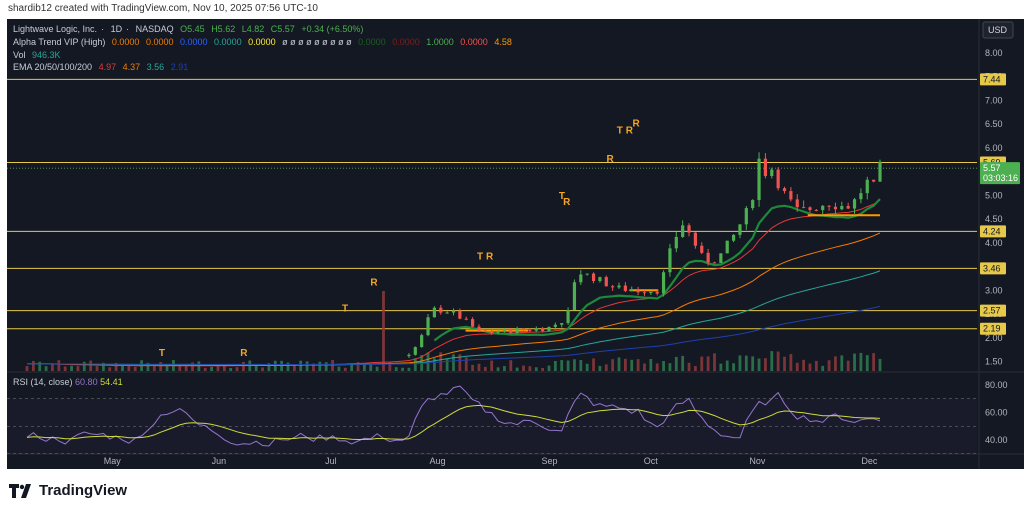 This screenshot has height=513, width=1032. Describe the element at coordinates (68, 382) in the screenshot. I see `legend-rsi: RSI (14, close) 60.80 54.41` at that location.